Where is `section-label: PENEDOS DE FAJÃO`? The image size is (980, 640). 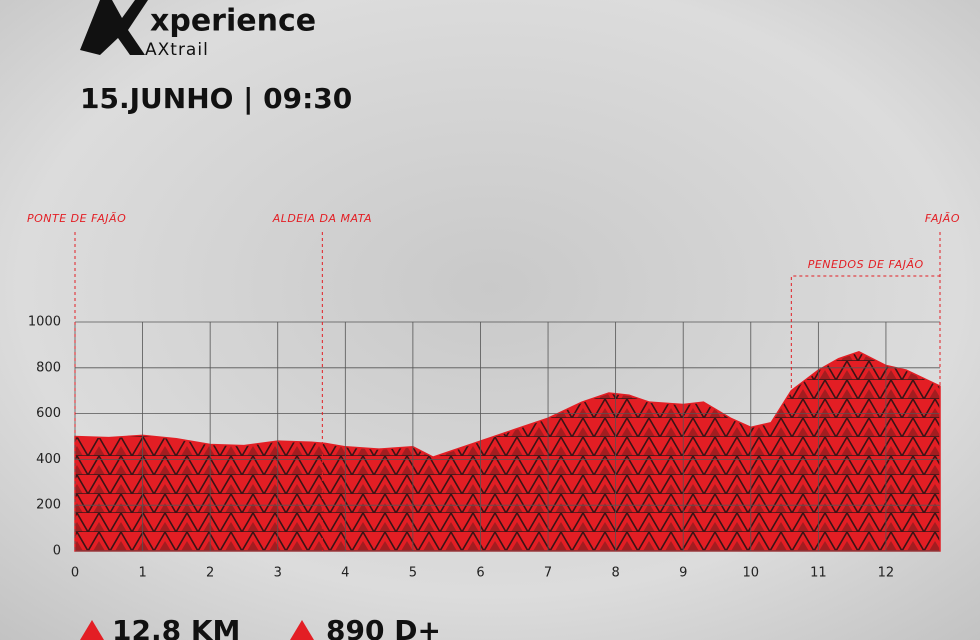
section-label: PENEDOS DE FAJÃO is located at coordinates (866, 264).